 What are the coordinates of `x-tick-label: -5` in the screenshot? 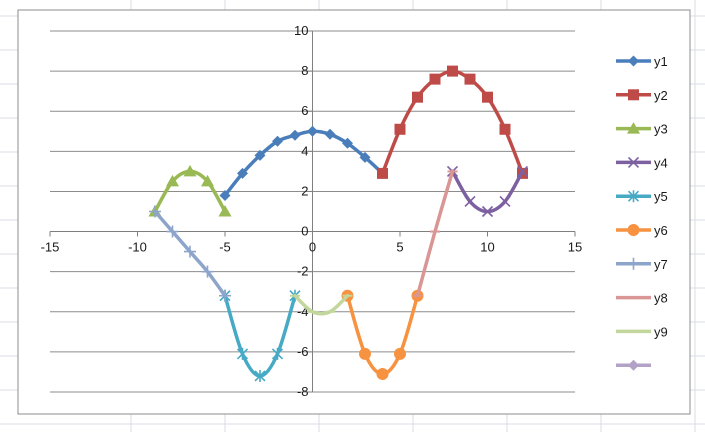 It's located at (225, 247).